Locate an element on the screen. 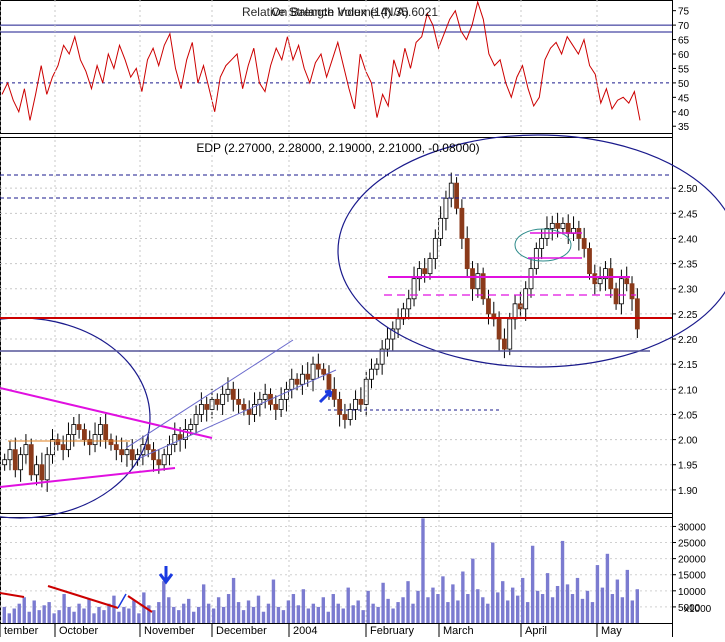 The width and height of the screenshot is (725, 642). rsi-tick-label: 45 is located at coordinates (684, 98).